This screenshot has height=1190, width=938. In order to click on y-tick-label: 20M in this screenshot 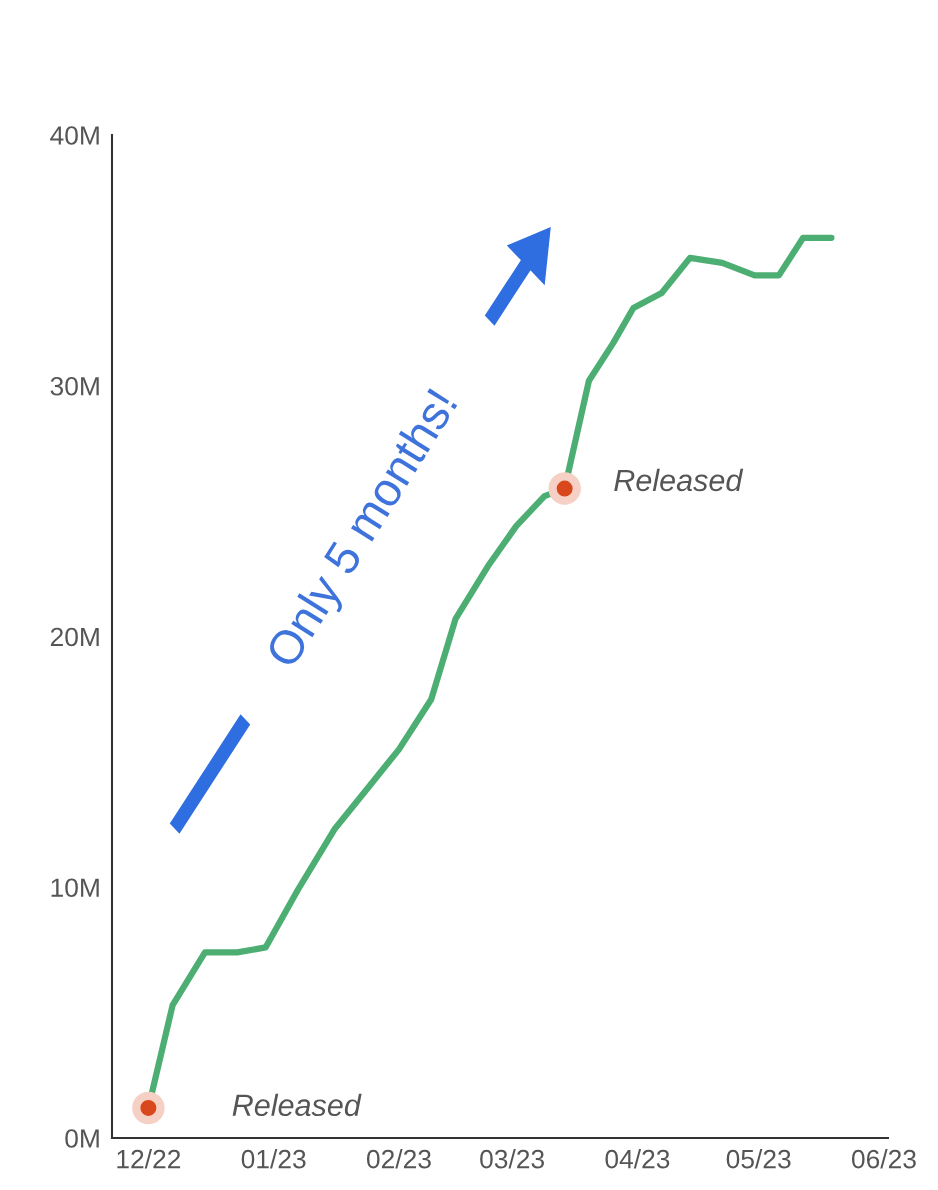, I will do `click(74, 637)`.